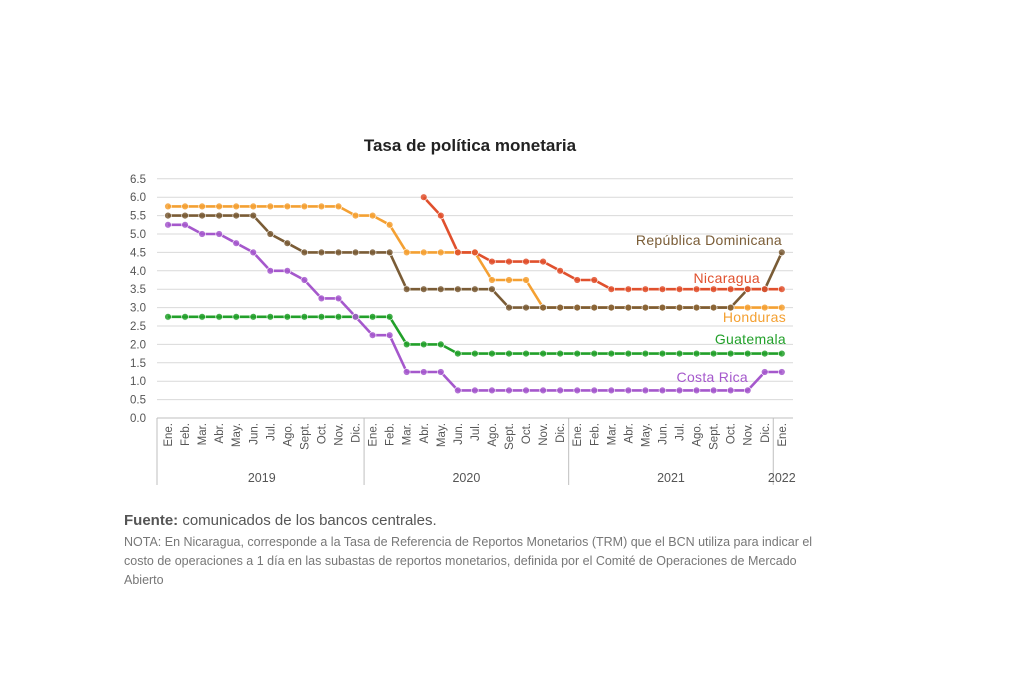 Image resolution: width=1024 pixels, height=691 pixels. I want to click on source-label: Fuente:, so click(151, 520).